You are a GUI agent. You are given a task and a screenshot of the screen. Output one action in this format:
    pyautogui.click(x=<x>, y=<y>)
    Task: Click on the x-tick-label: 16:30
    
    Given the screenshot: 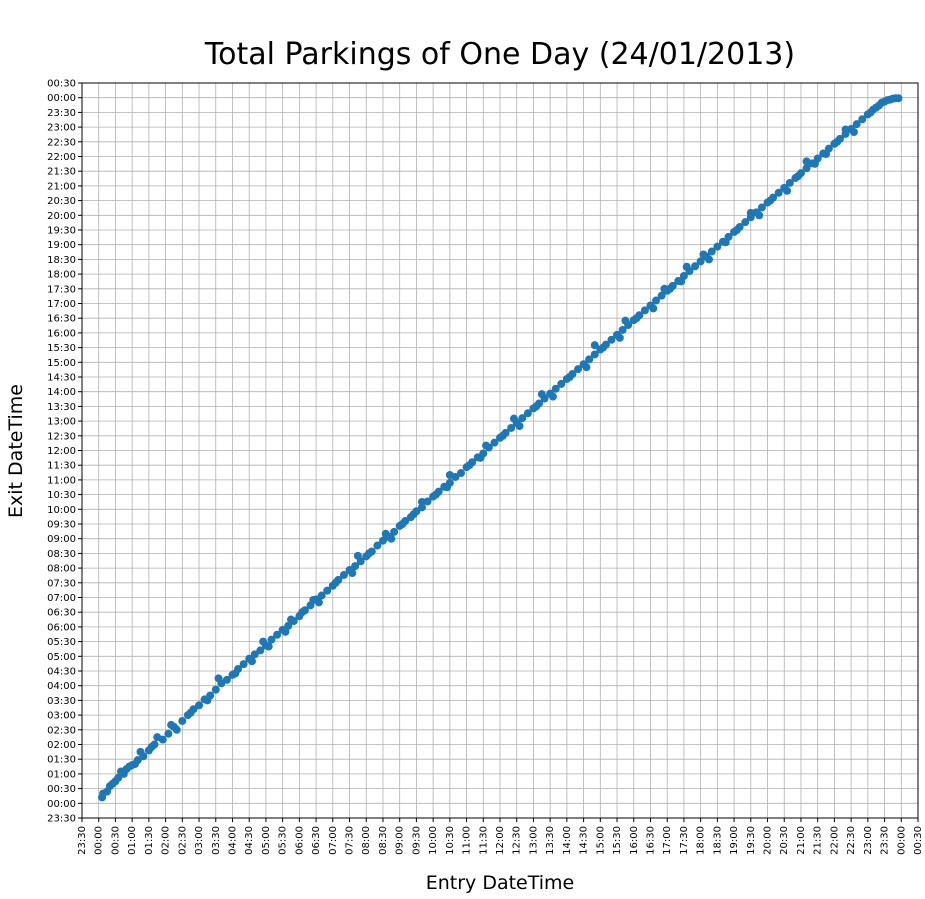 What is the action you would take?
    pyautogui.click(x=650, y=840)
    